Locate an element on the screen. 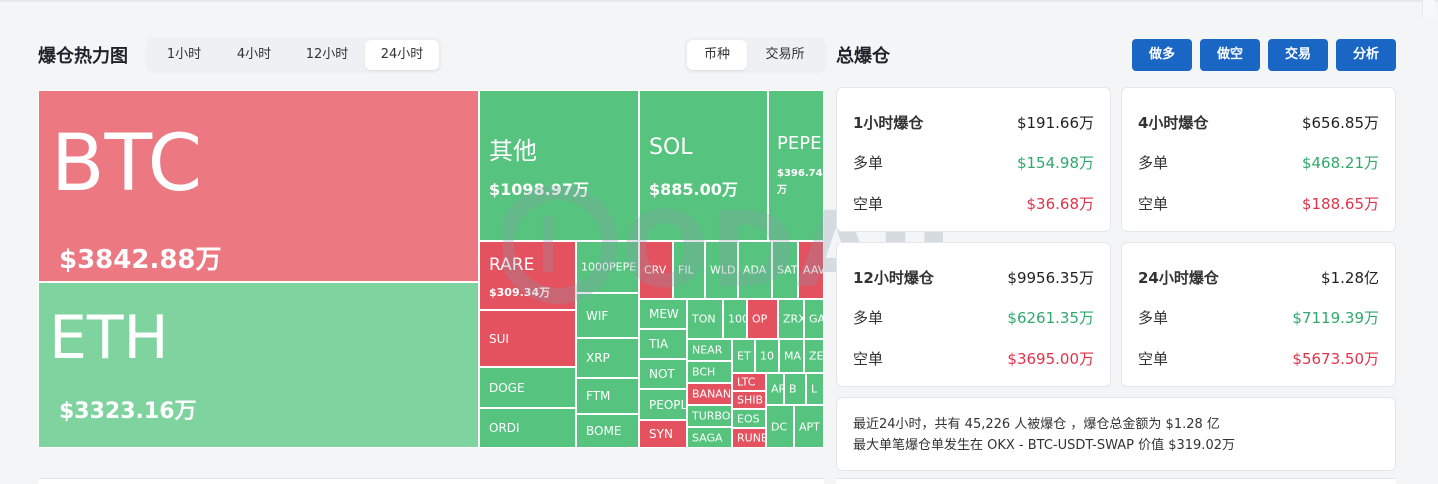  tile-eos: EOS is located at coordinates (749, 418).